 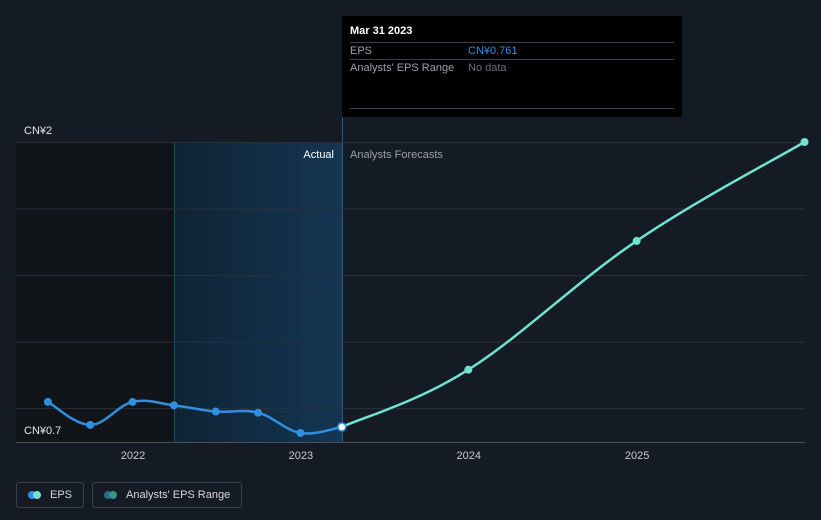 I want to click on legend-eps: EPS, so click(x=50, y=495).